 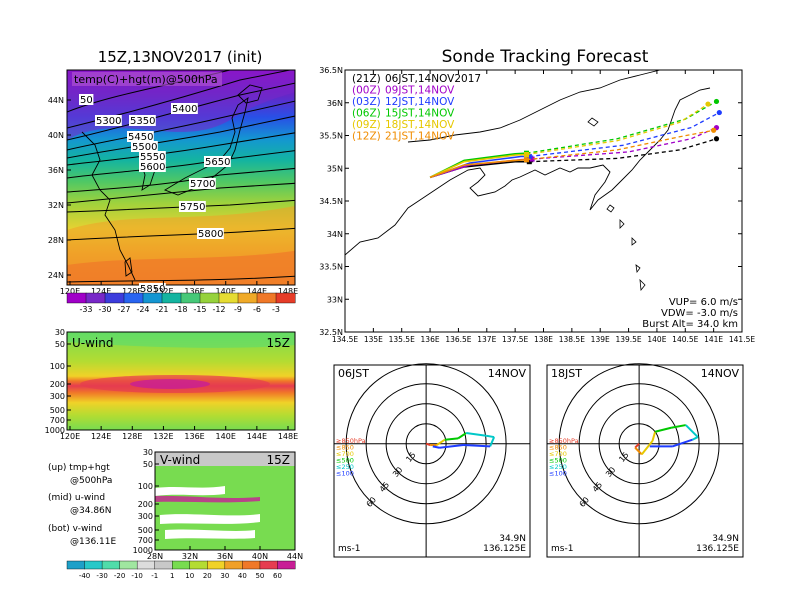 I want to click on run-code: (06Z), so click(x=366, y=114).